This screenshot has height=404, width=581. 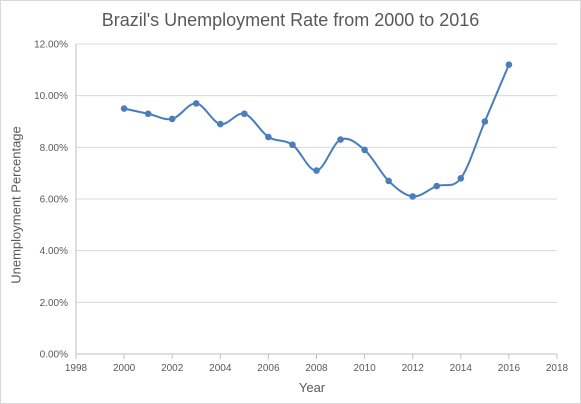 What do you see at coordinates (51, 45) in the screenshot?
I see `y-tick-label: 12.00%` at bounding box center [51, 45].